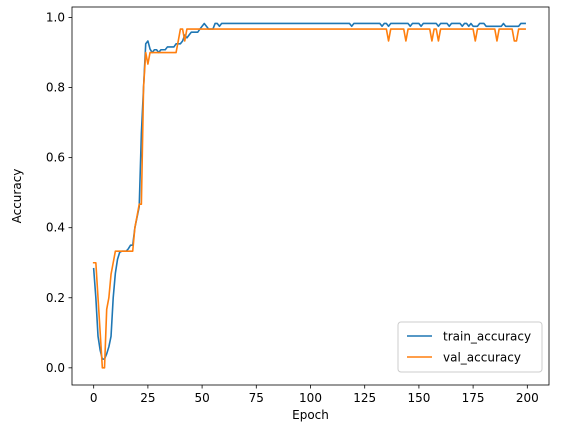 The width and height of the screenshot is (567, 432). I want to click on x-axis-label: Epoch, so click(310, 415).